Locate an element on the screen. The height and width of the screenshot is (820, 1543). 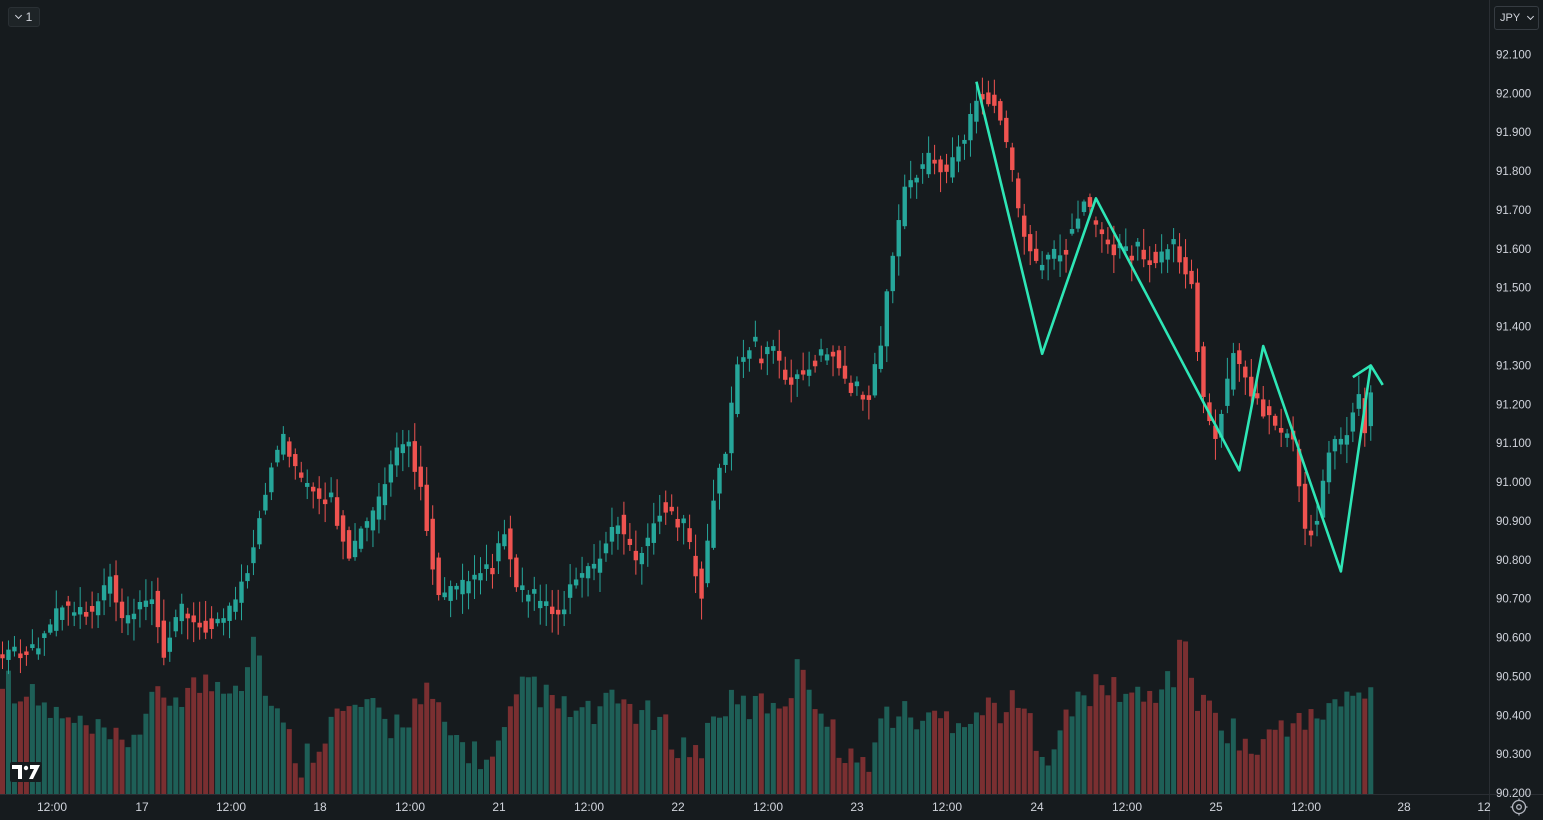
price-tick-label: 91.600 is located at coordinates (1513, 250).